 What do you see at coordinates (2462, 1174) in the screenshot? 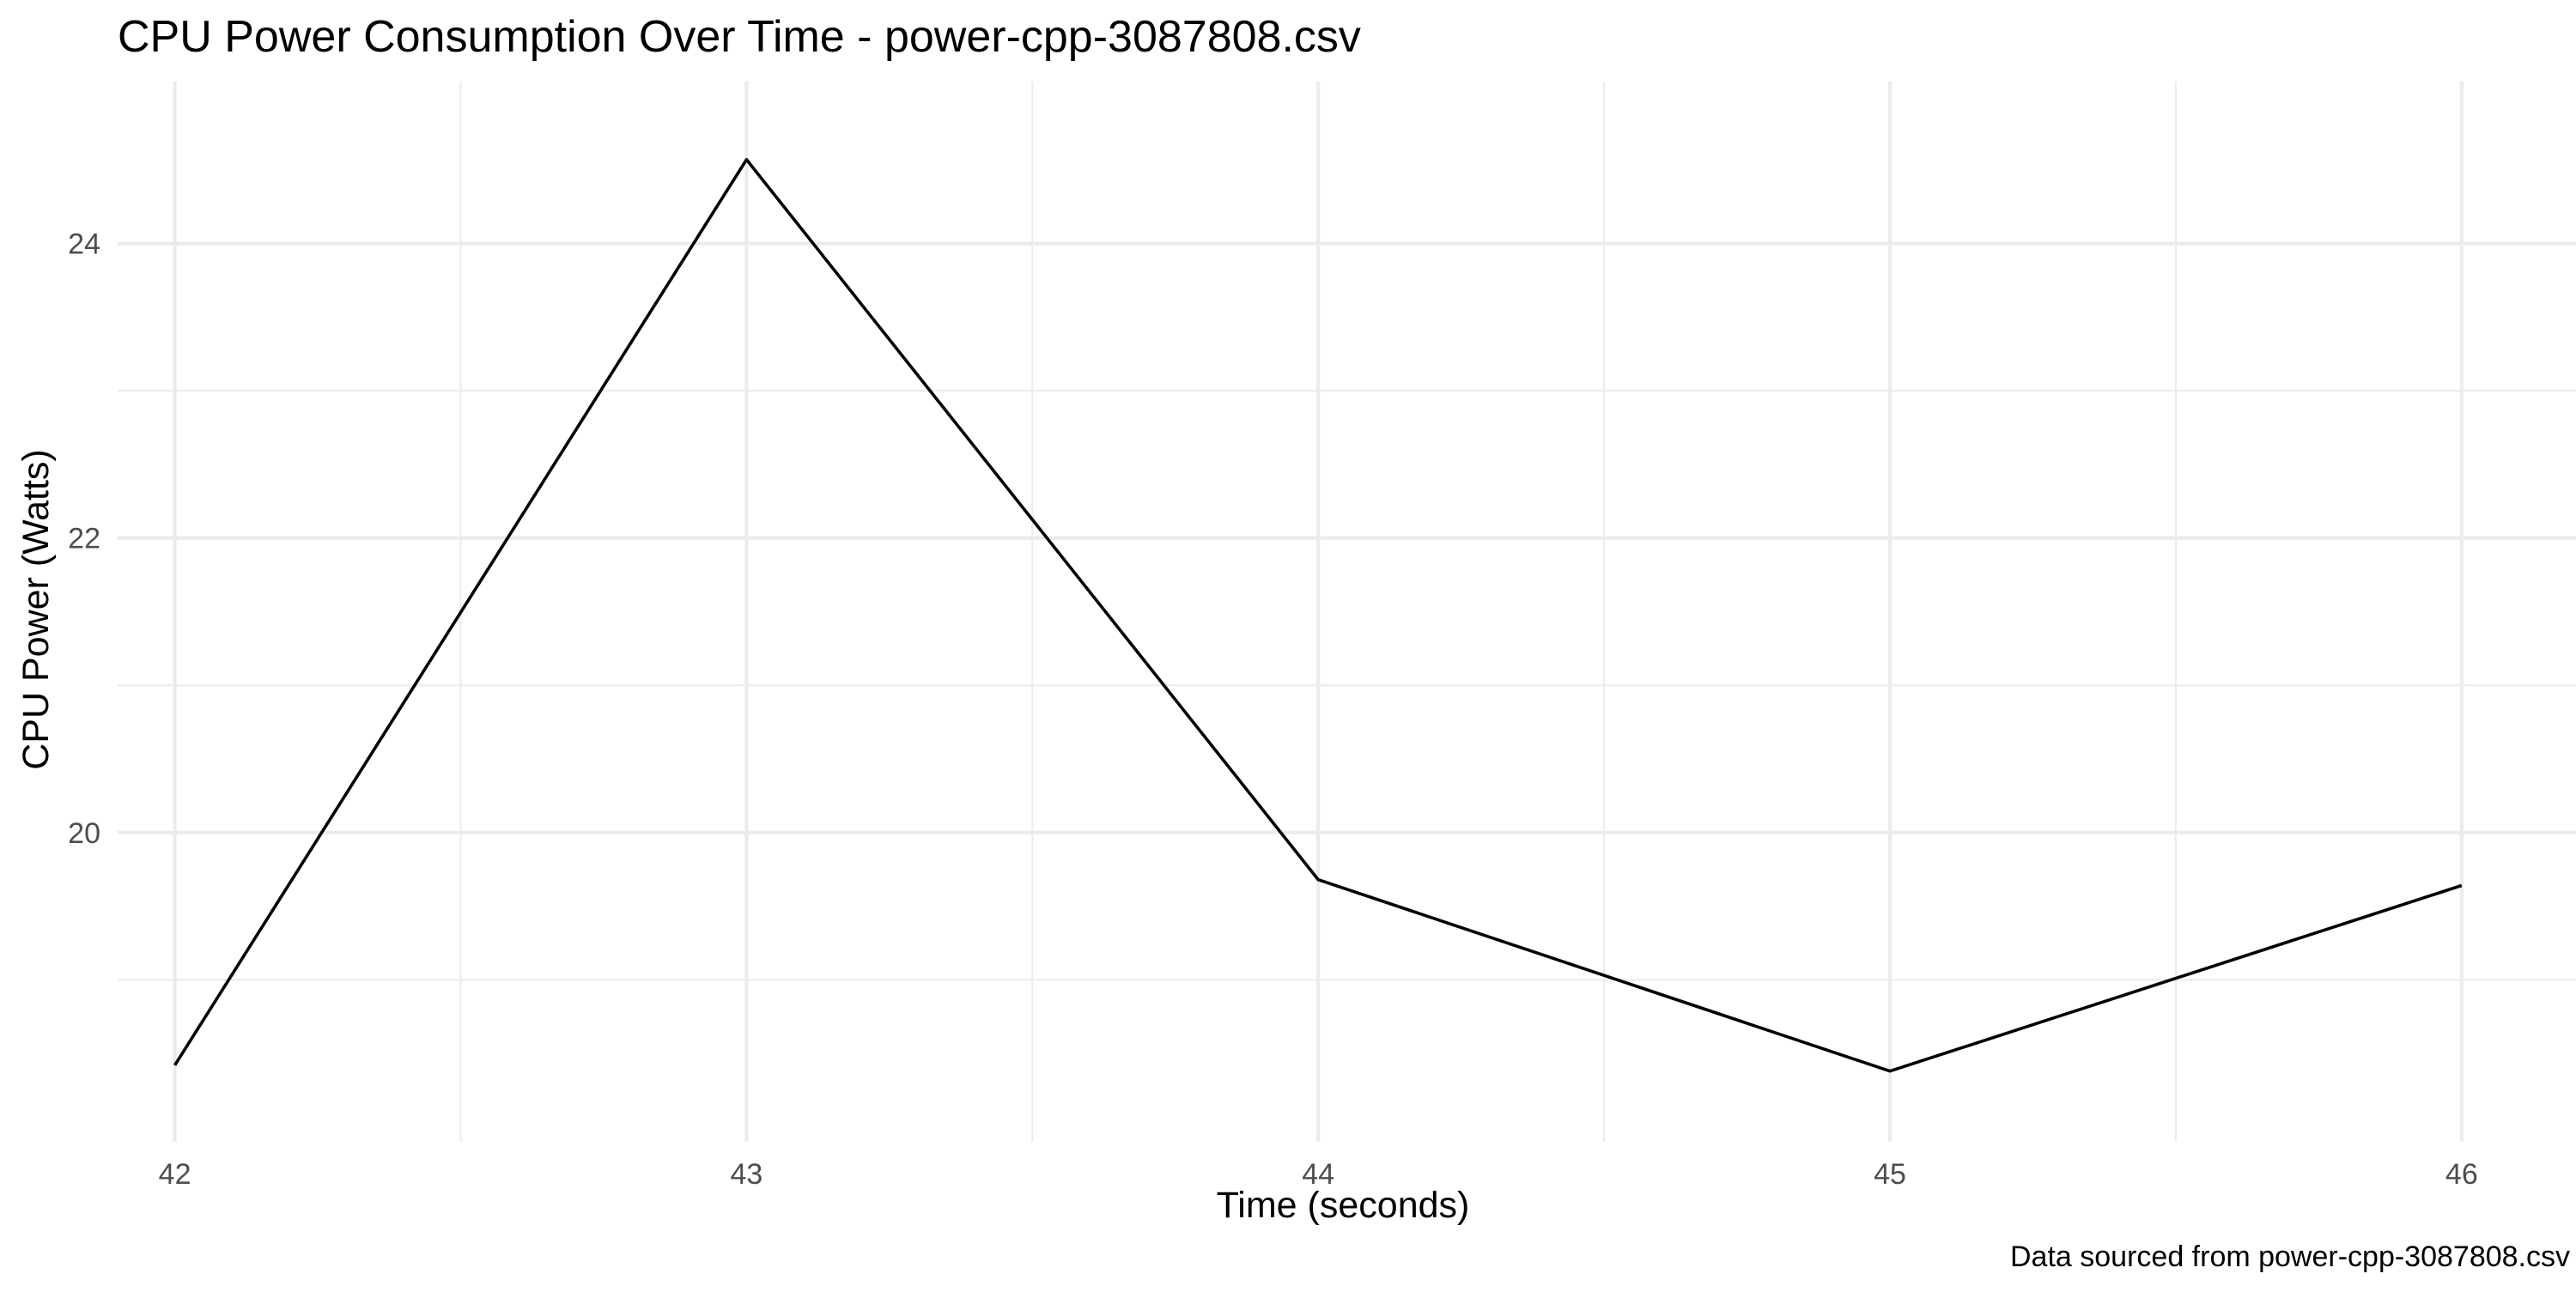
I see `x-tick-label: 46` at bounding box center [2462, 1174].